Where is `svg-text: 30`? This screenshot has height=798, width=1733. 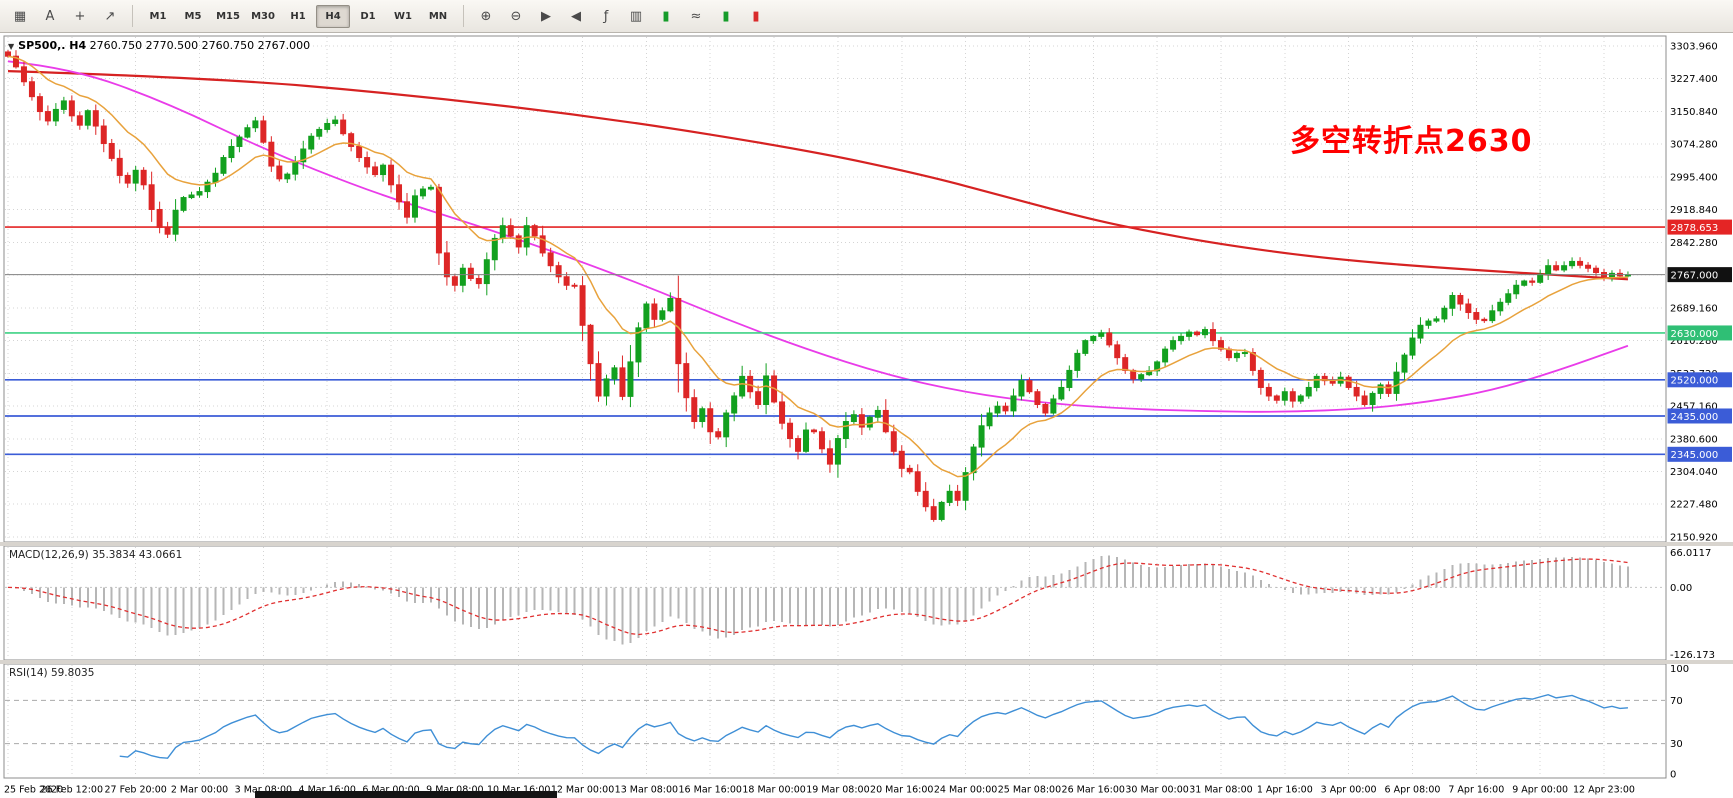 svg-text: 30 is located at coordinates (1676, 744).